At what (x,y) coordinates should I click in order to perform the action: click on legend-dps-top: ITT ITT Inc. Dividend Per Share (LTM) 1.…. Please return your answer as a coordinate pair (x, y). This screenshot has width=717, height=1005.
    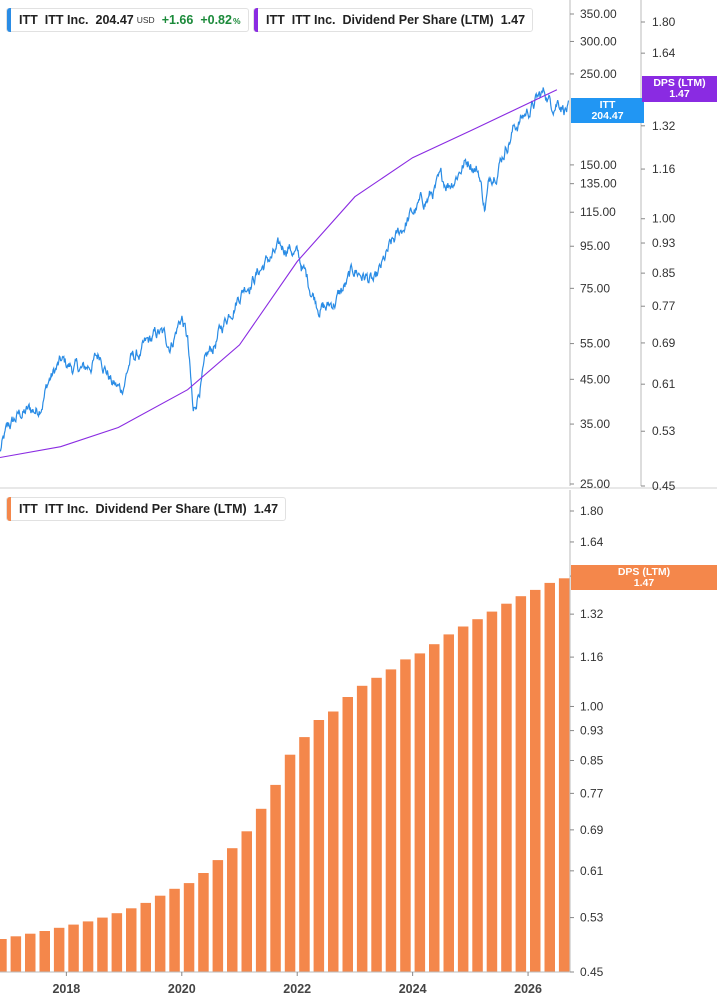
    Looking at the image, I should click on (393, 20).